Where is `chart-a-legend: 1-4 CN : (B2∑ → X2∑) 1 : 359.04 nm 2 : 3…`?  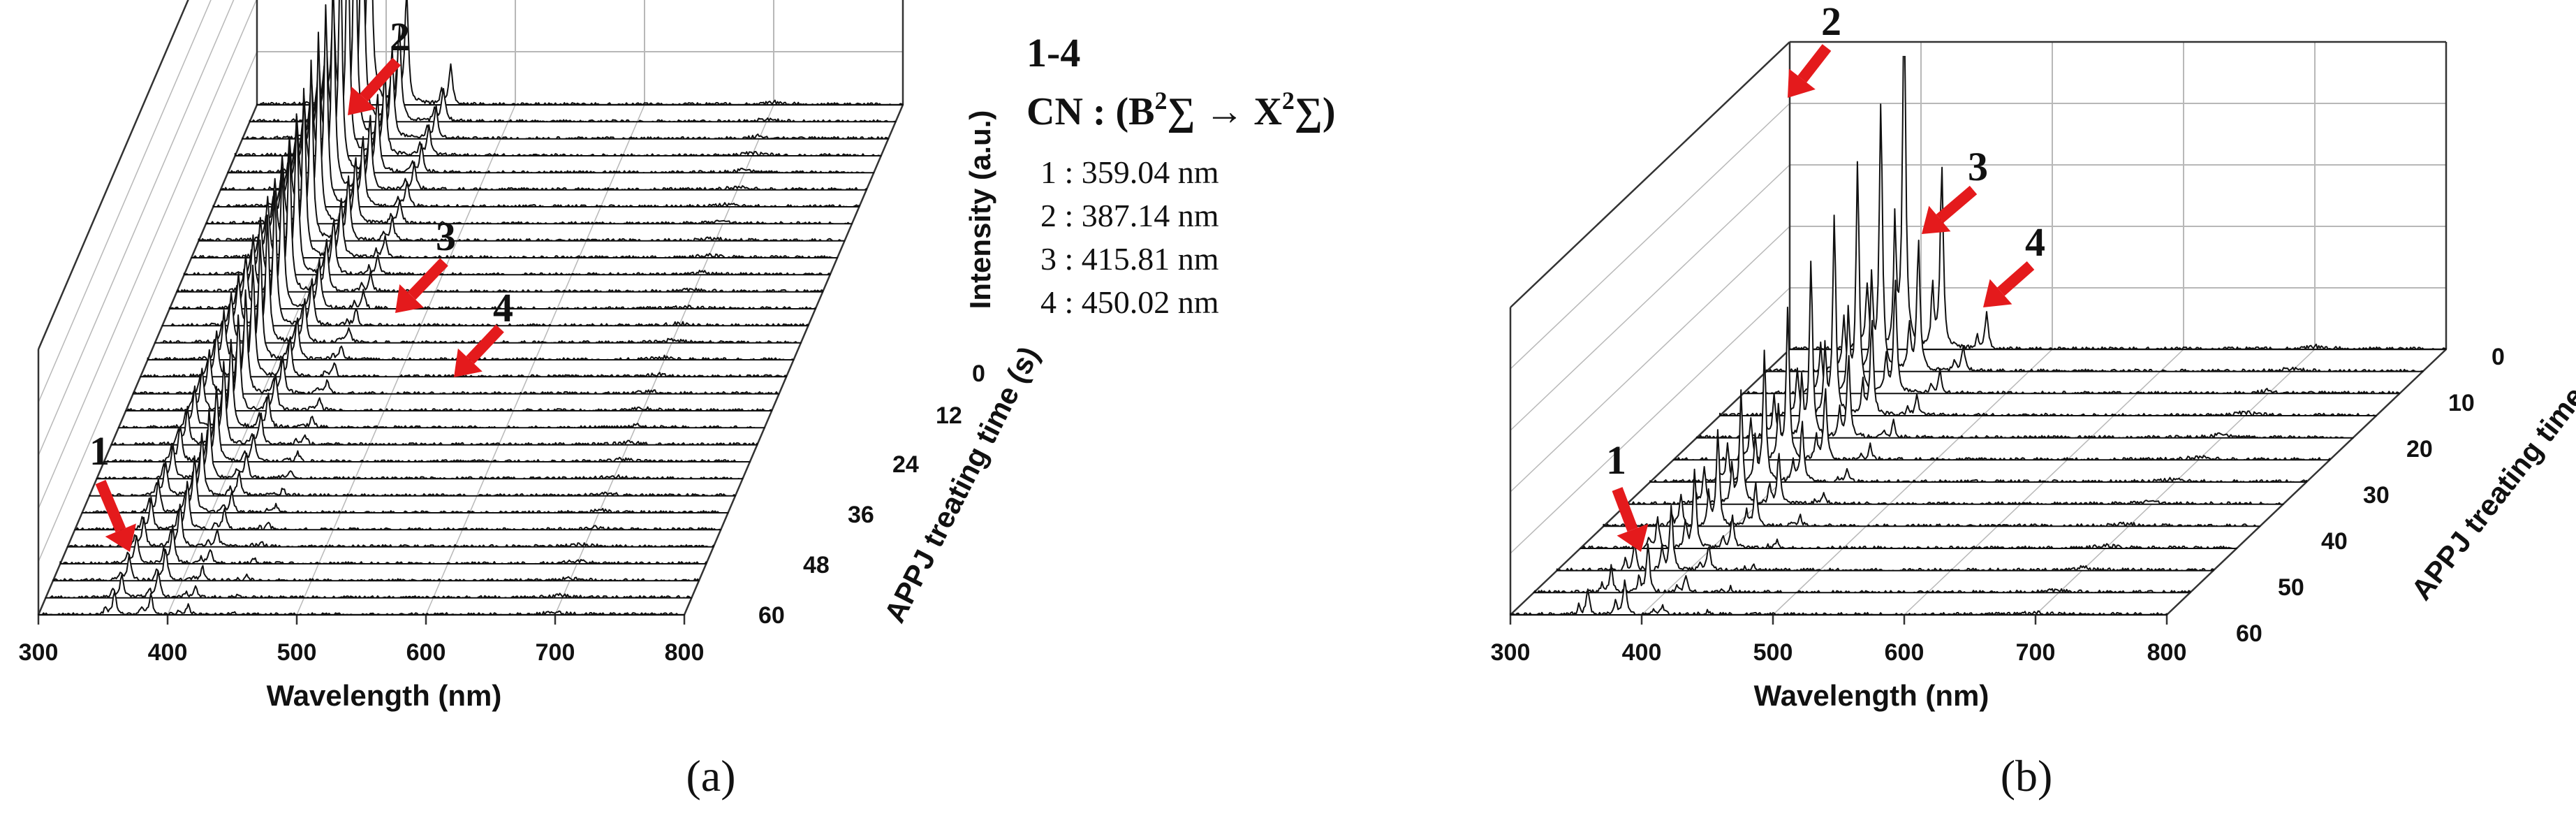 chart-a-legend: 1-4 CN : (B2∑ → X2∑) 1 : 359.04 nm 2 : 3… is located at coordinates (1180, 175).